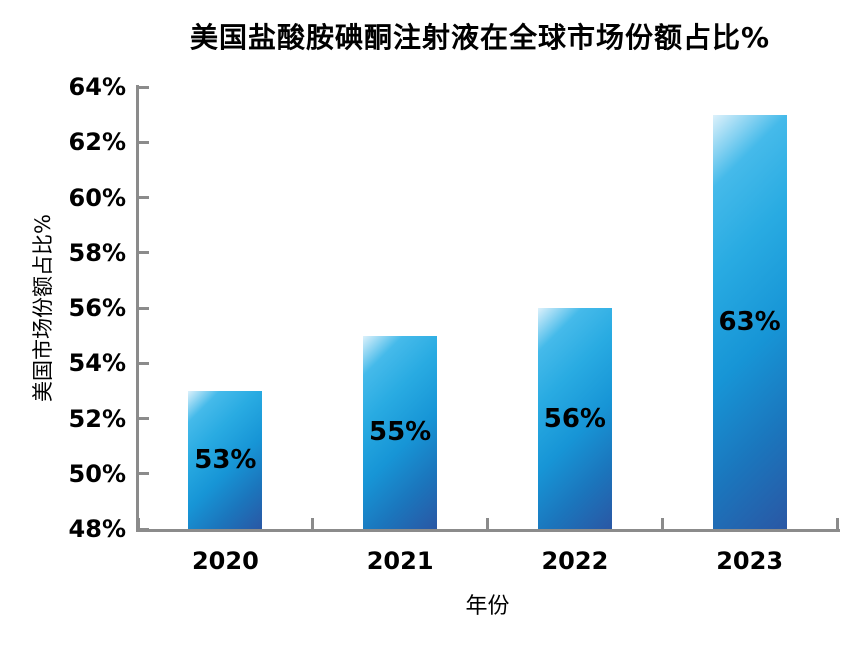  I want to click on bar-value-label: 55%, so click(400, 432).